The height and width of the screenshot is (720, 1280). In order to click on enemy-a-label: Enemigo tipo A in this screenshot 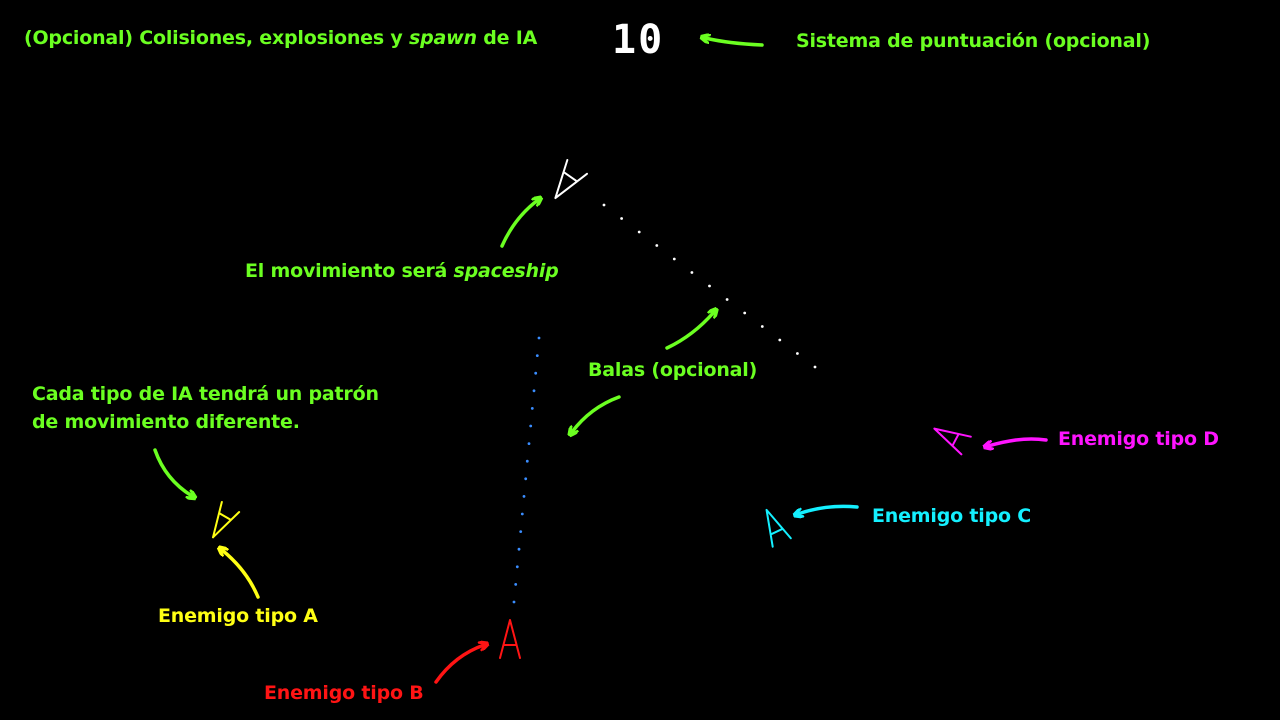, I will do `click(238, 616)`.